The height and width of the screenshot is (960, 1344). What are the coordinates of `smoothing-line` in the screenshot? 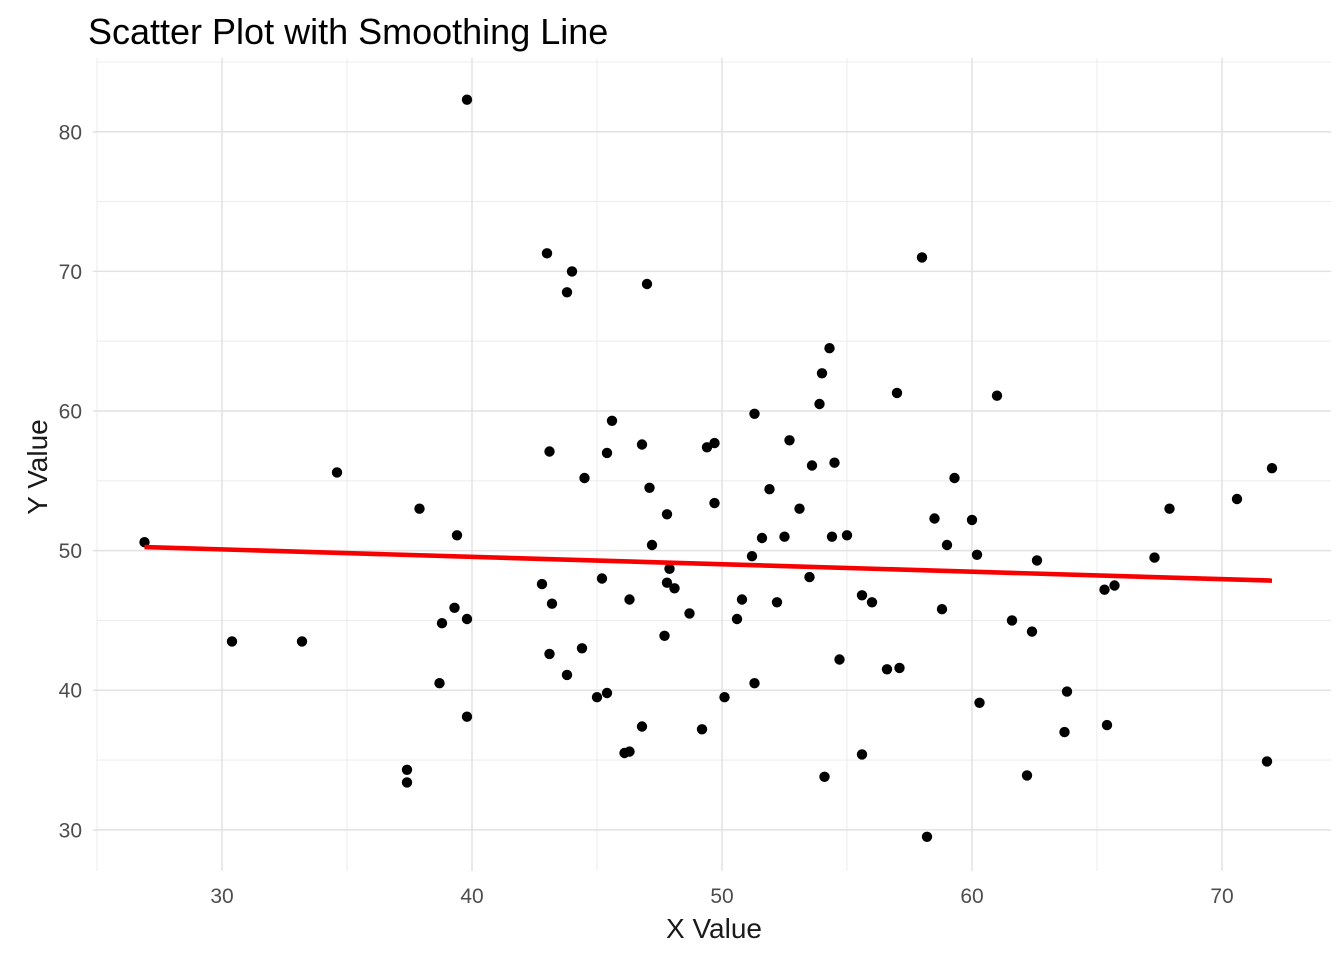 It's located at (708, 563).